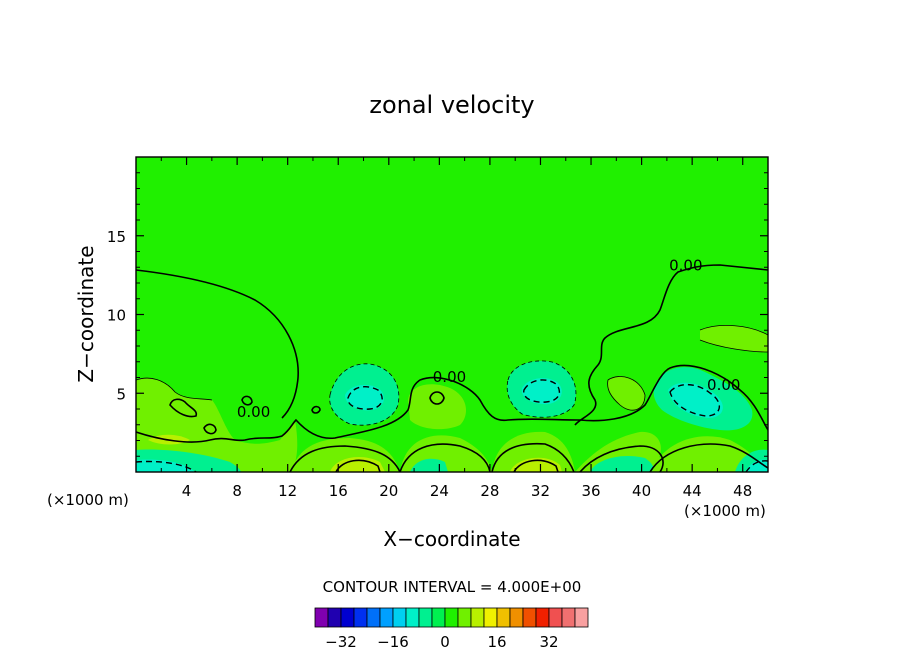 The image size is (904, 654). I want to click on contour-region-left-positive, so click(217, 425).